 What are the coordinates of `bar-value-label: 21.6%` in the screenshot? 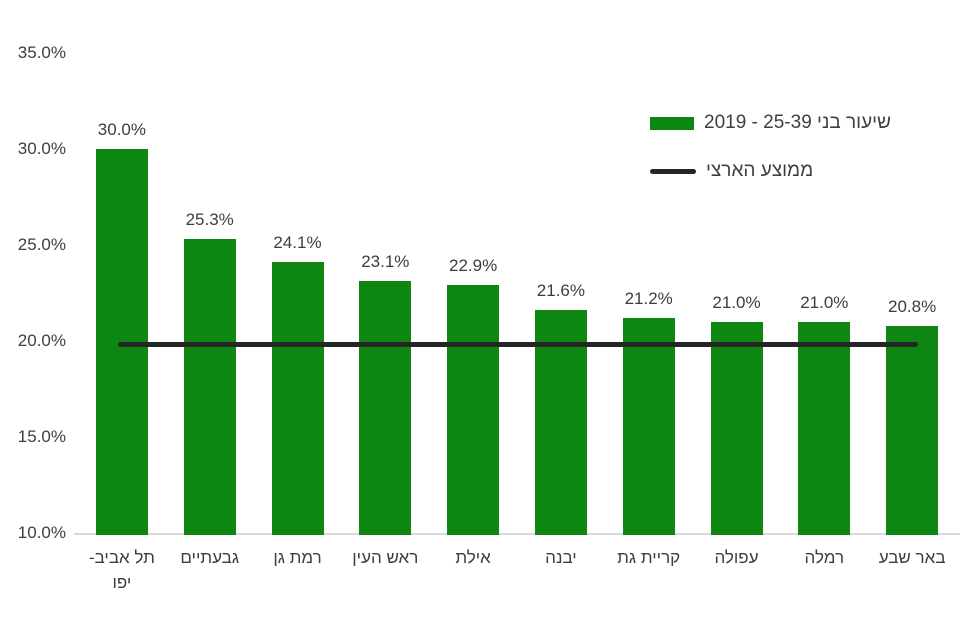 It's located at (560, 291).